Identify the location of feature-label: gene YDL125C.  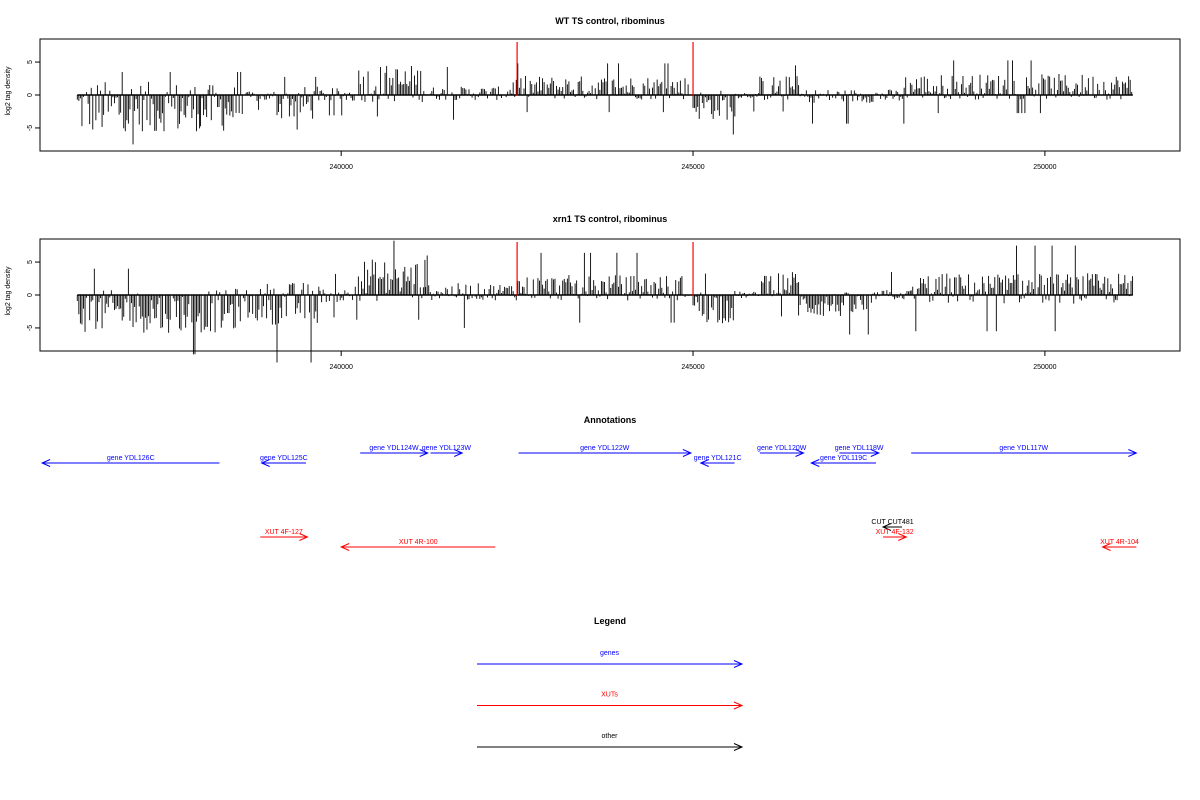
(284, 458).